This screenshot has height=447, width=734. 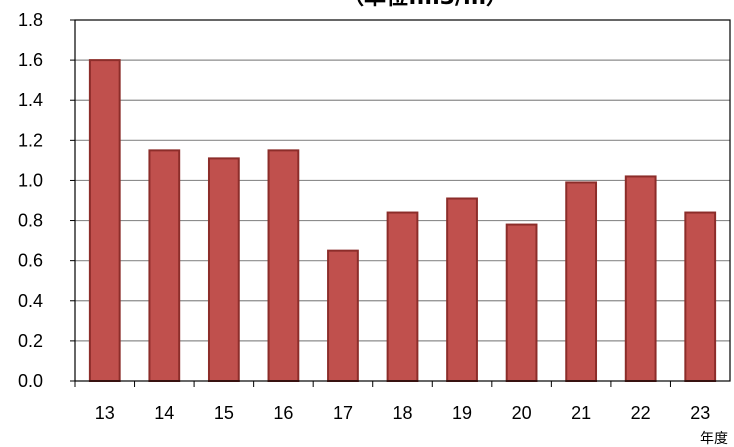 What do you see at coordinates (30, 20) in the screenshot?
I see `y-tick-label-9: 1.8` at bounding box center [30, 20].